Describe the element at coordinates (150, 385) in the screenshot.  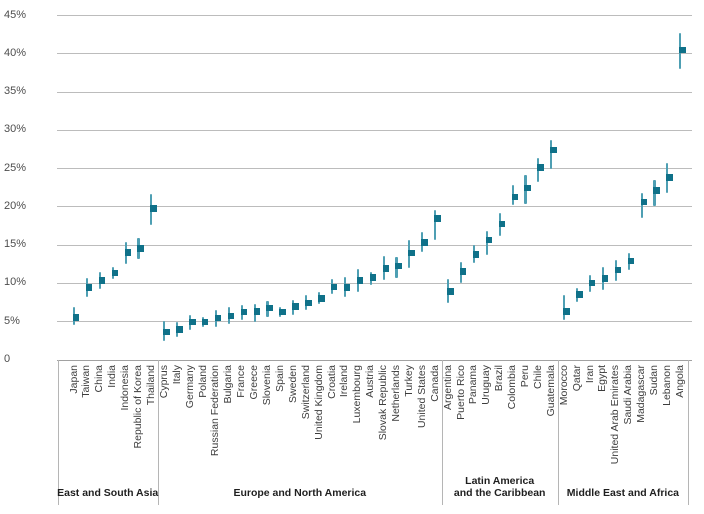
I see `country-label-text: Thailand` at that location.